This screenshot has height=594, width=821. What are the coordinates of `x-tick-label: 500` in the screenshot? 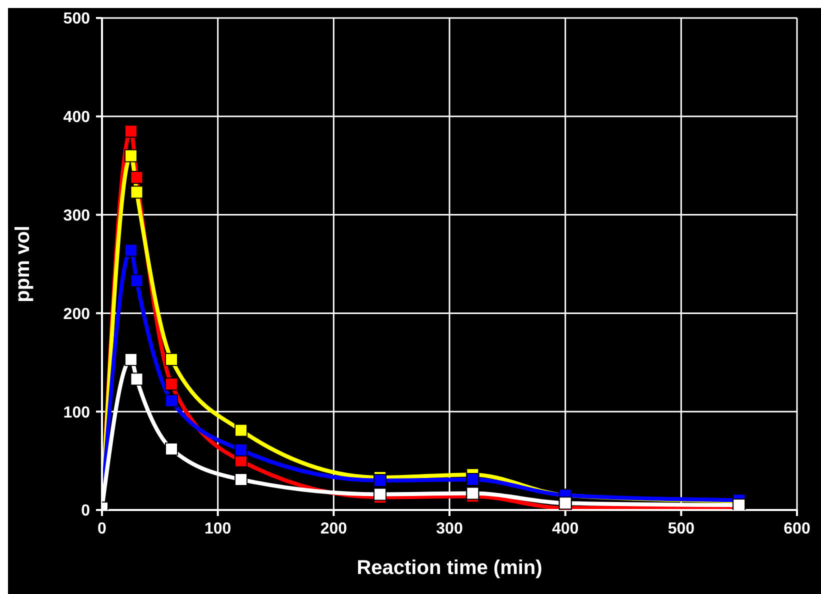 It's located at (681, 529).